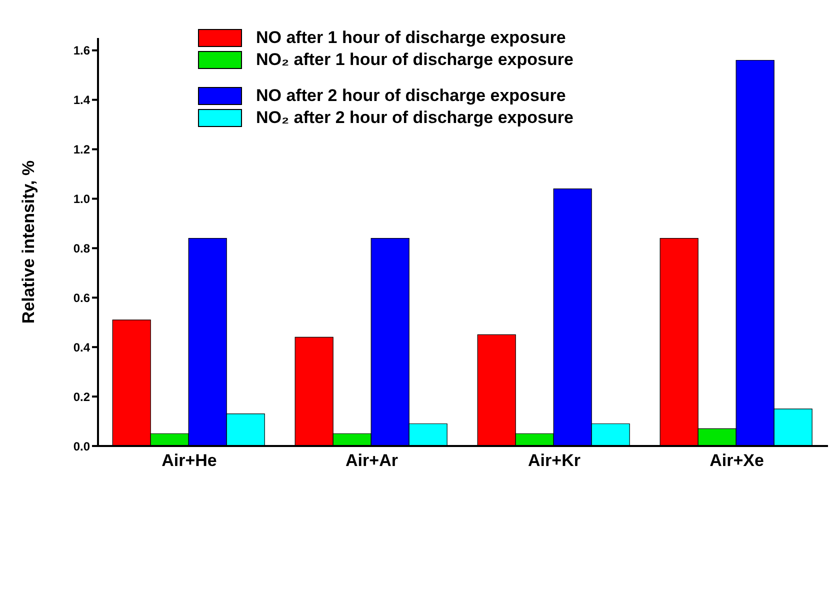 This screenshot has width=840, height=610. Describe the element at coordinates (81, 199) in the screenshot. I see `y-tick-label: 1.0` at that location.